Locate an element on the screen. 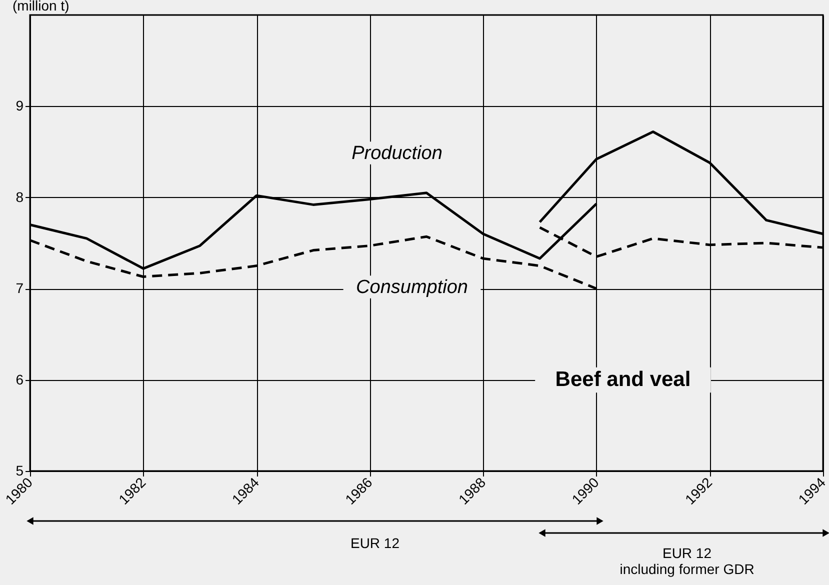 The image size is (829, 585). text: EUR 12 including former GDR is located at coordinates (687, 561).